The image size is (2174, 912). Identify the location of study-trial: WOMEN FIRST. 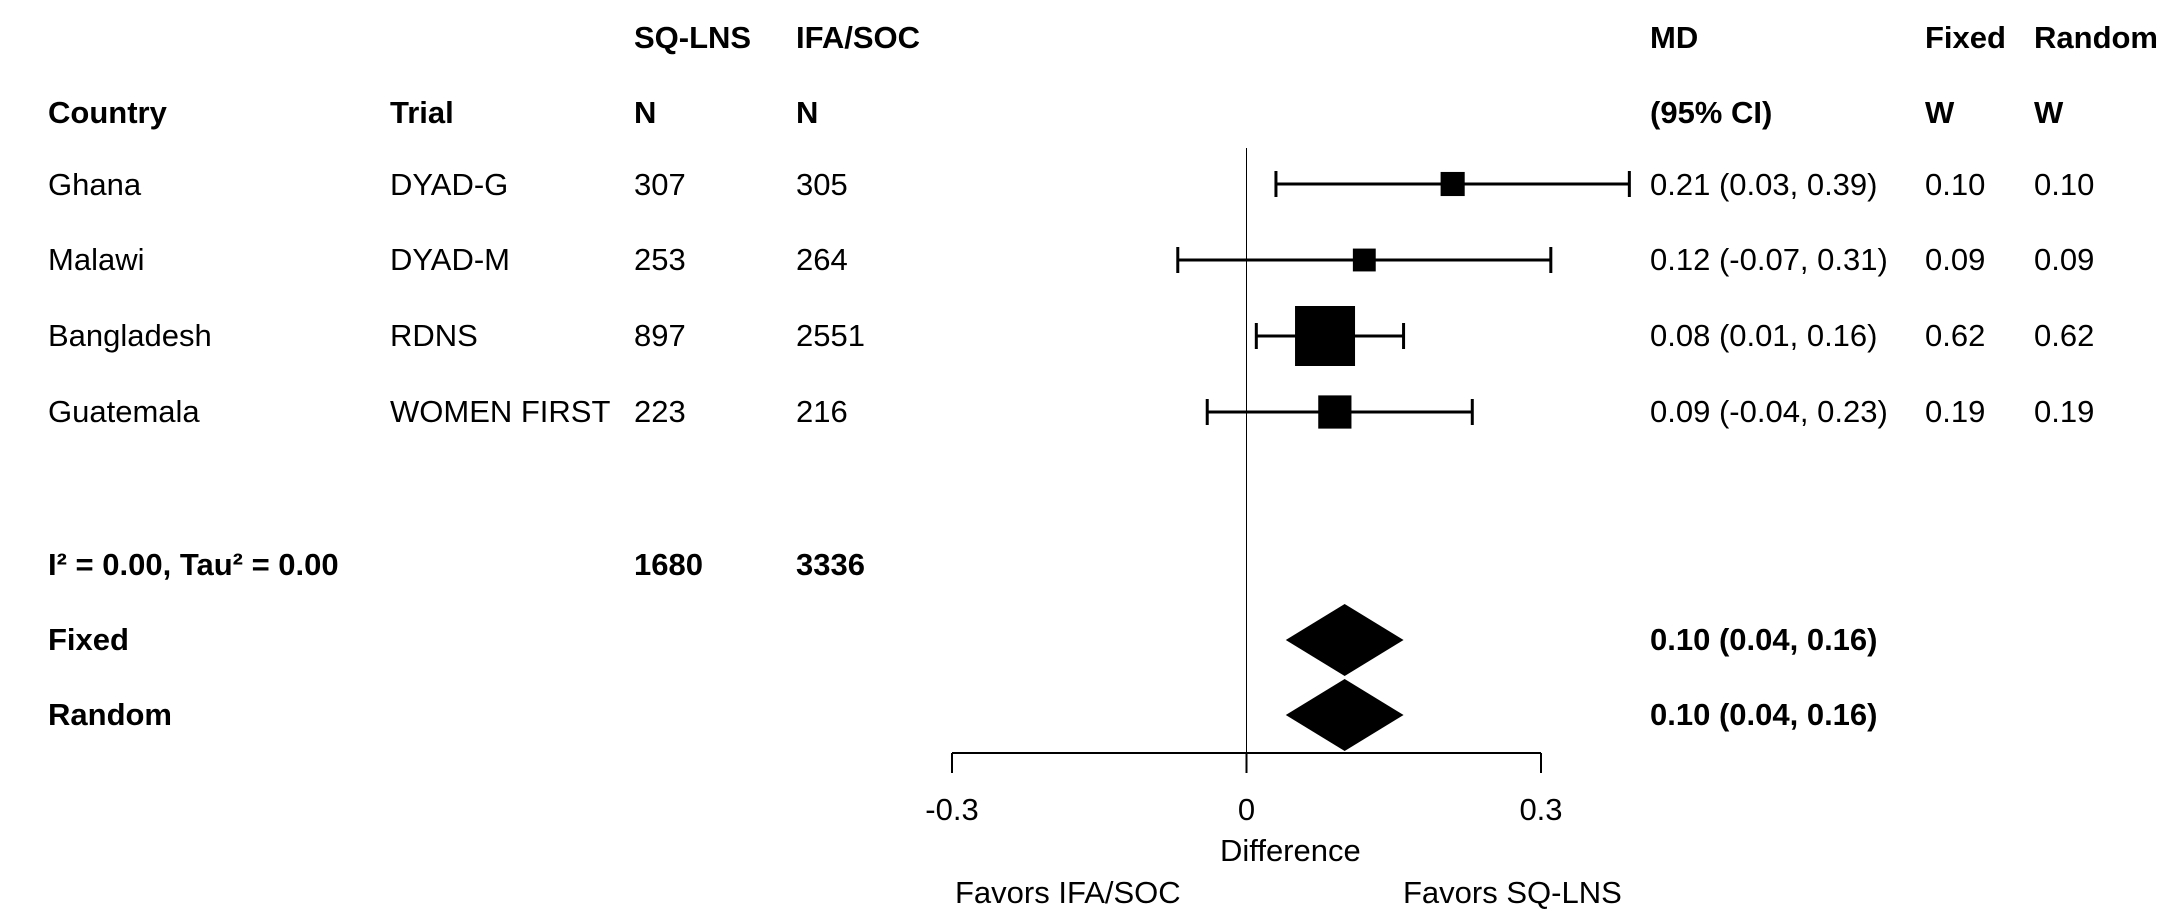
(500, 411).